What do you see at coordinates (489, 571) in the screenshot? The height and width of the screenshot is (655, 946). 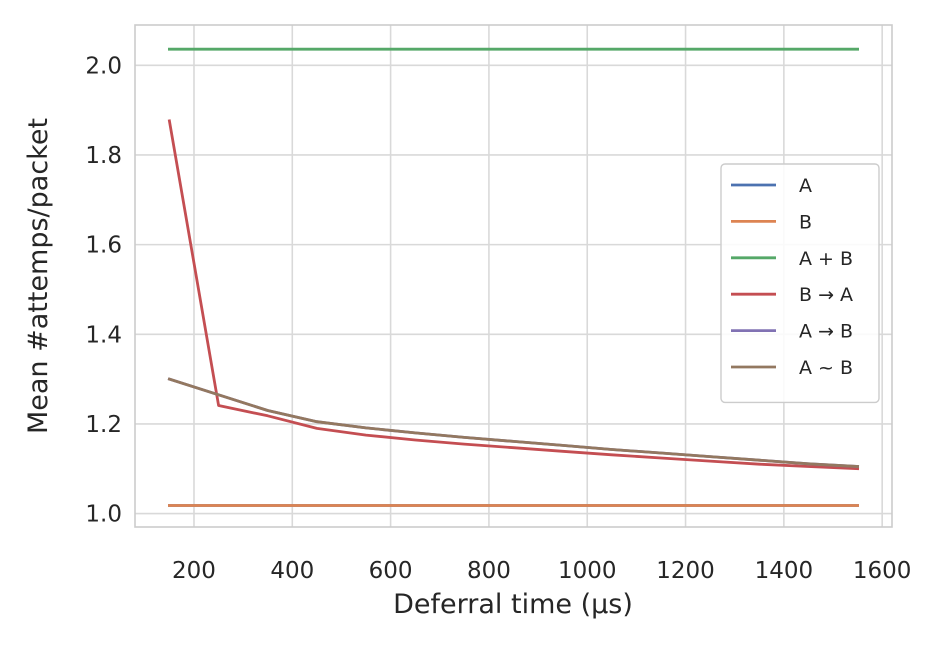 I see `x-tick-label: 800` at bounding box center [489, 571].